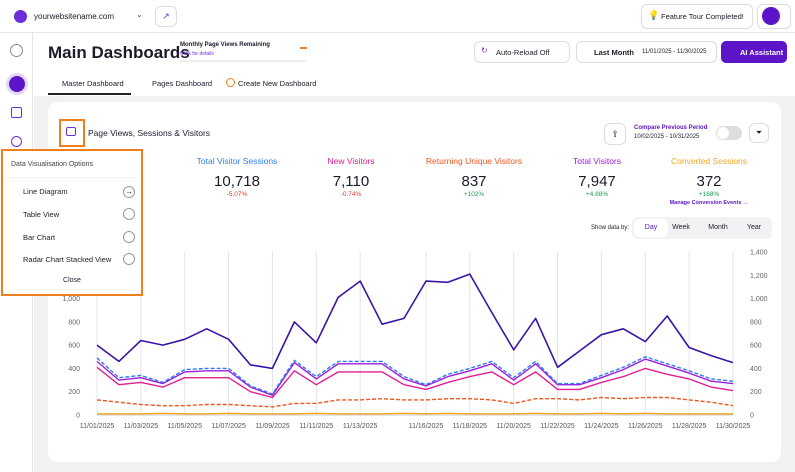 The height and width of the screenshot is (472, 795). I want to click on x-tick-label: 11/11/2025, so click(316, 426).